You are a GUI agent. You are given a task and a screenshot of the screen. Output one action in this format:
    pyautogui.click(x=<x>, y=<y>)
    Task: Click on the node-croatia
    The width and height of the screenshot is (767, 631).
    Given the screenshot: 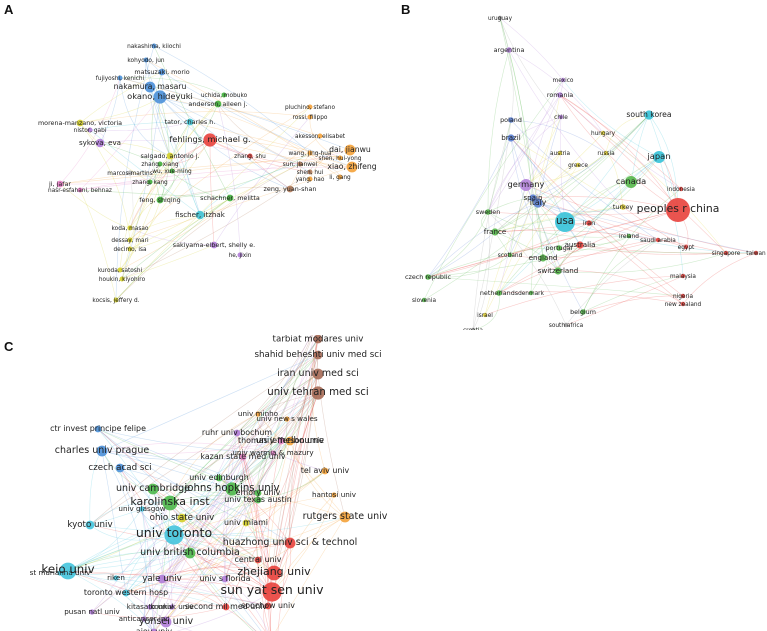 What is the action you would take?
    pyautogui.click(x=473, y=328)
    